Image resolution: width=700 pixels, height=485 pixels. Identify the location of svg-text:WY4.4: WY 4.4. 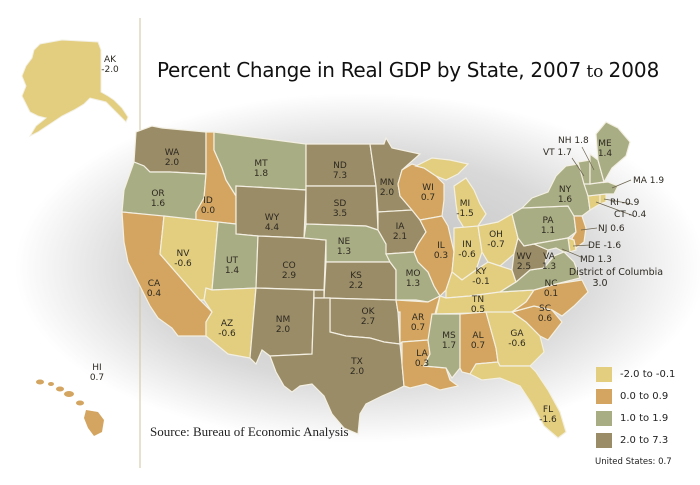
(272, 223).